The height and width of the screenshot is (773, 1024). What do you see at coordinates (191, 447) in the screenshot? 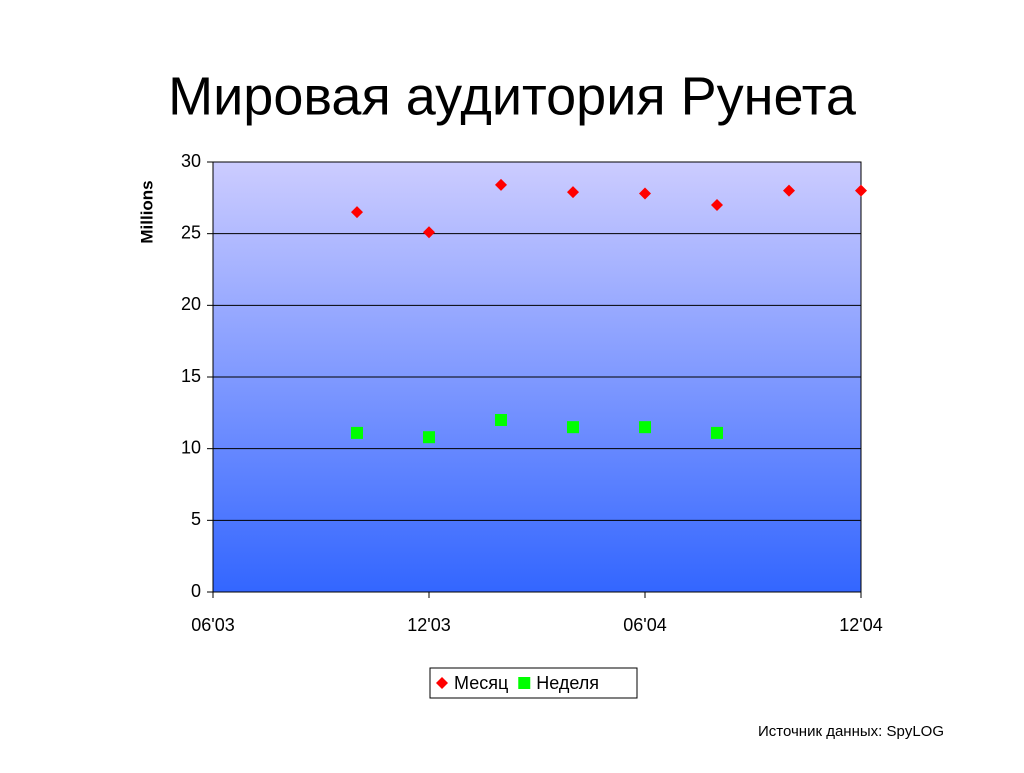
I see `y-tick-label: 10` at bounding box center [191, 447].